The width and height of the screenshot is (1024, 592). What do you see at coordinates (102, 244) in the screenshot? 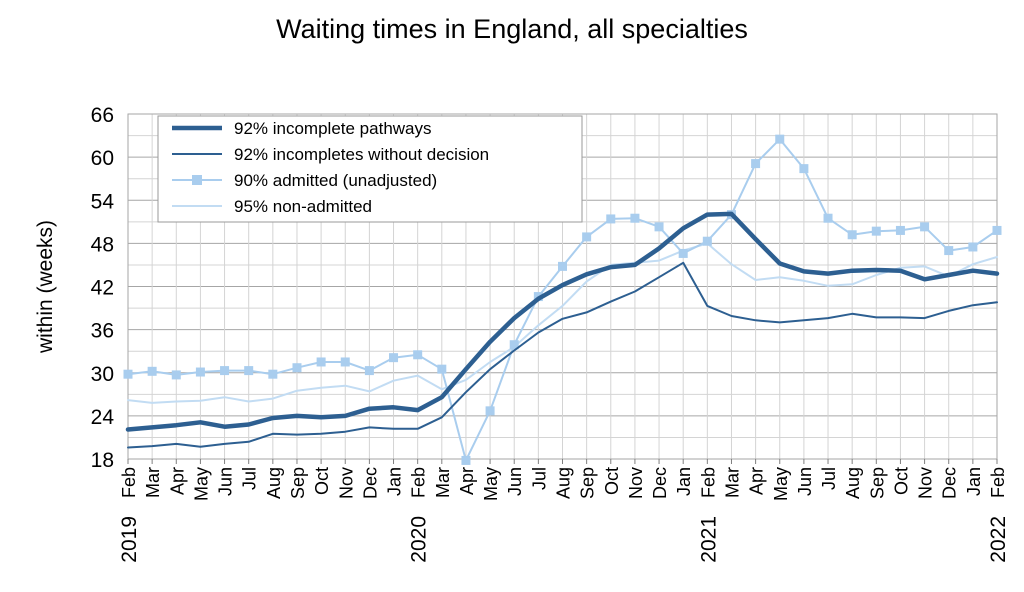
I see `y-tick-label: 48` at bounding box center [102, 244].